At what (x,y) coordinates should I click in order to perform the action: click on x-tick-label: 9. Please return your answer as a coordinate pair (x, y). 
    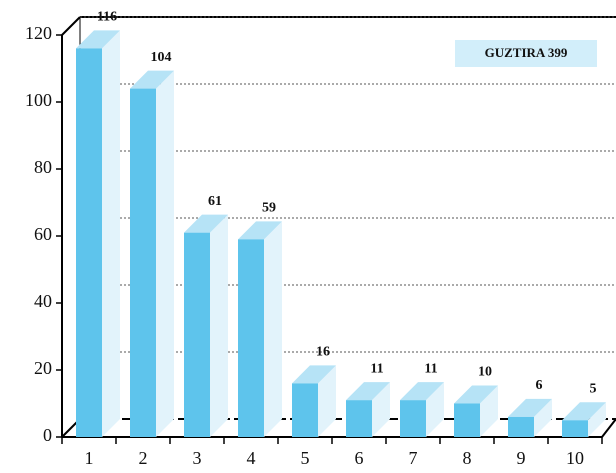
    Looking at the image, I should click on (521, 458).